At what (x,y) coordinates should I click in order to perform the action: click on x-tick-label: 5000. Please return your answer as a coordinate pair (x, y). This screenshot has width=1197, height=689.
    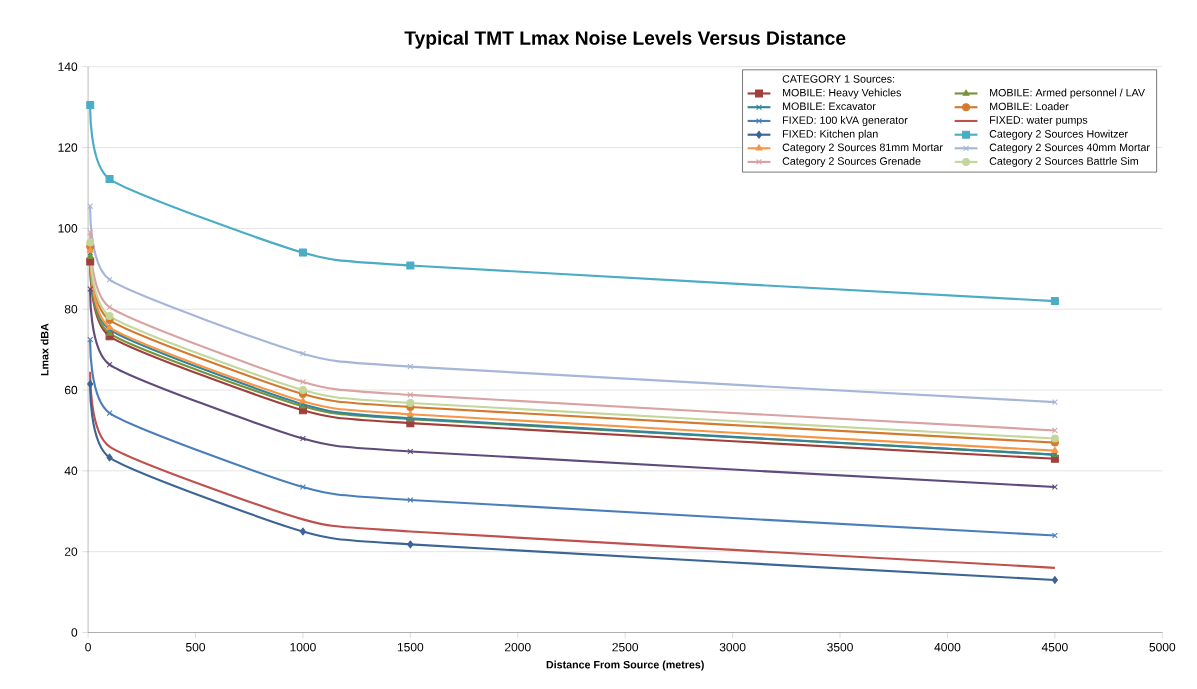
    Looking at the image, I should click on (1162, 647).